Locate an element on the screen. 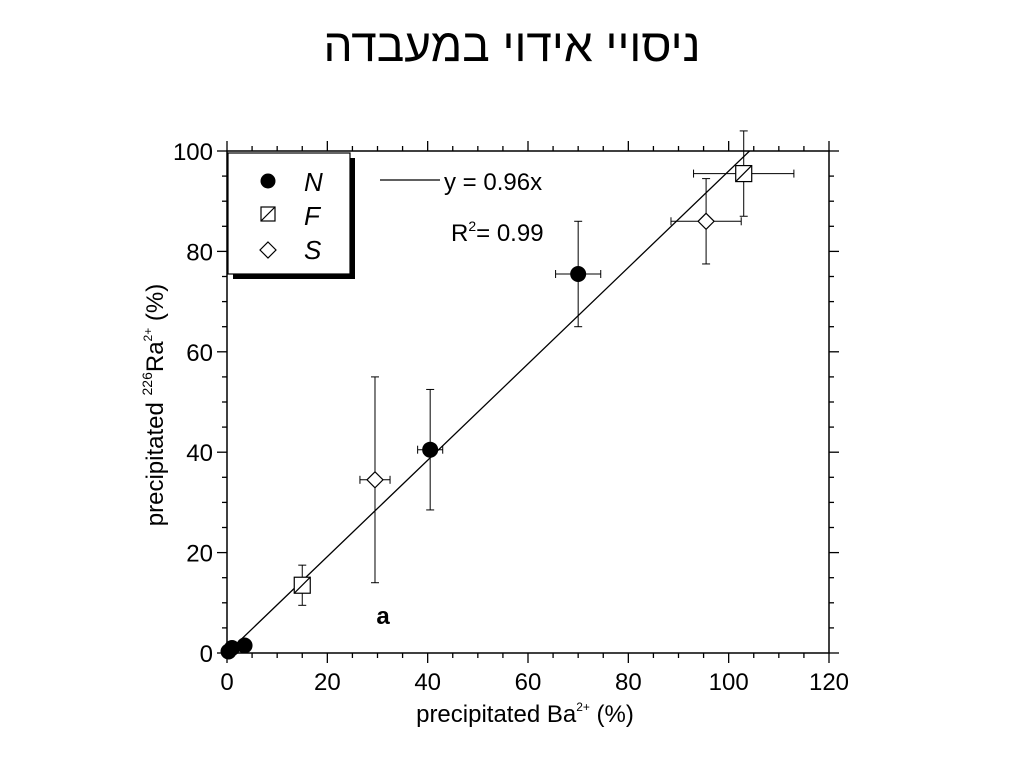 The width and height of the screenshot is (1024, 768). legend-box is located at coordinates (289, 213).